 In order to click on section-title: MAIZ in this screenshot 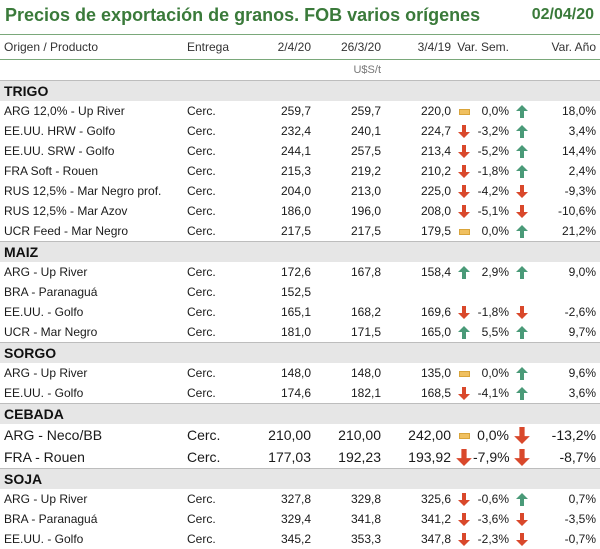, I will do `click(300, 251)`.